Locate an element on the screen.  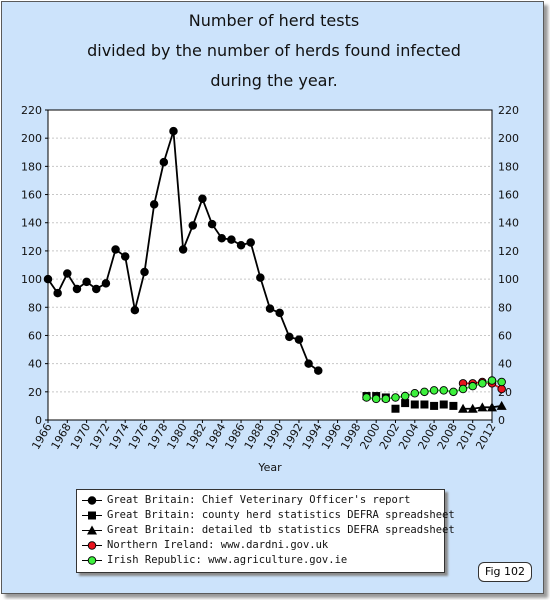
y-tick-label-left: 200 is located at coordinates (31, 138).